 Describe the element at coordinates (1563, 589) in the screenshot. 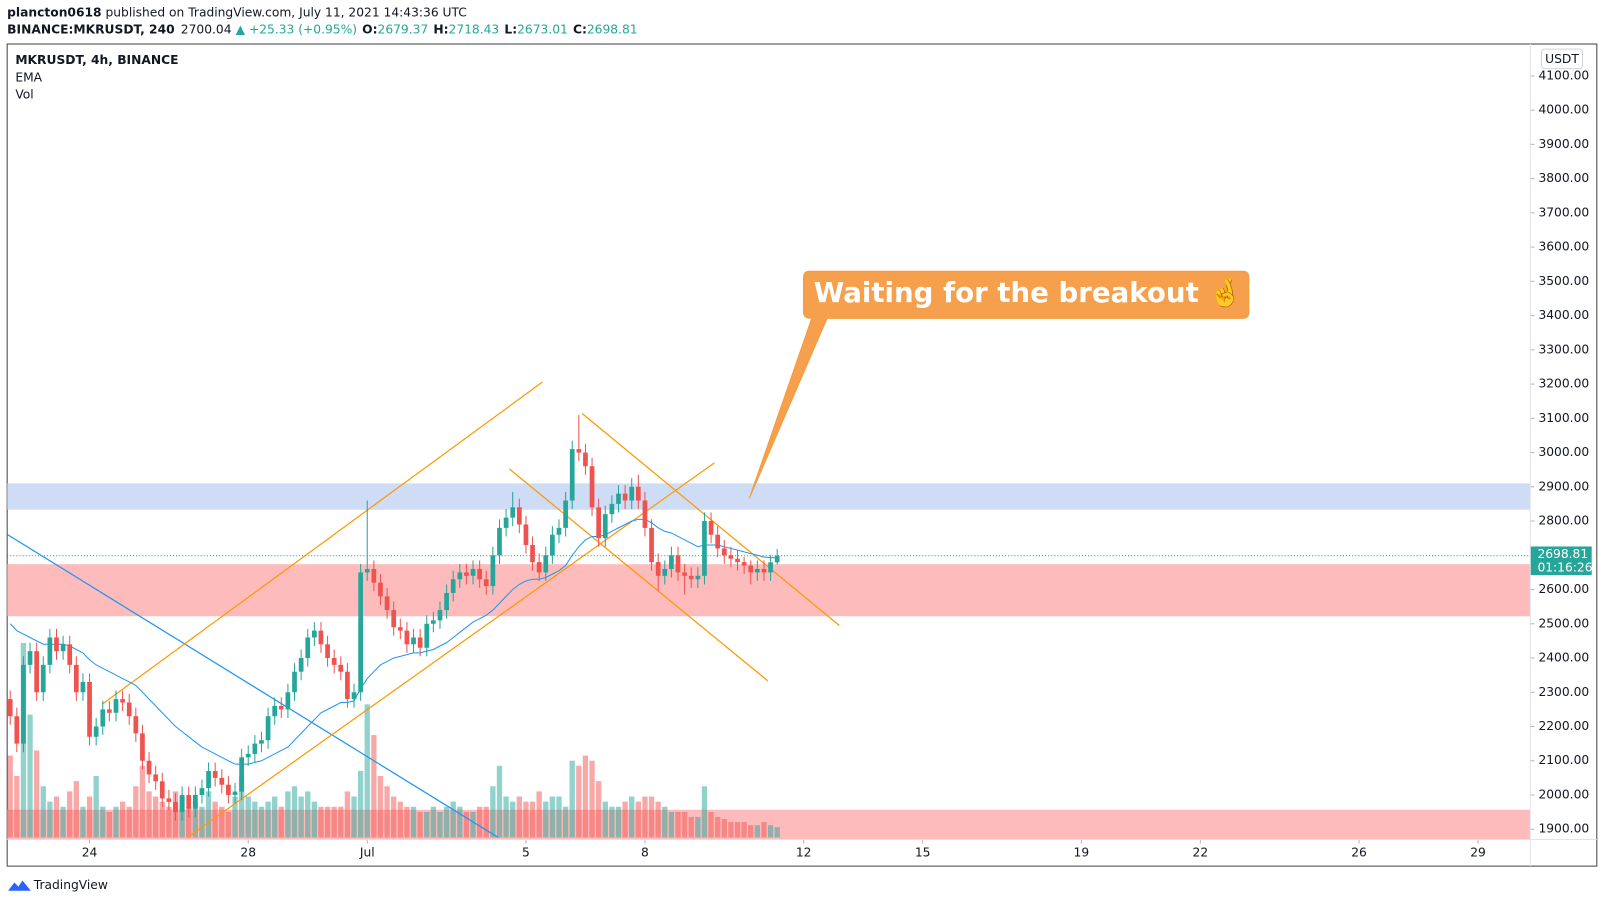

I see `y-tick-label: 2600.00` at that location.